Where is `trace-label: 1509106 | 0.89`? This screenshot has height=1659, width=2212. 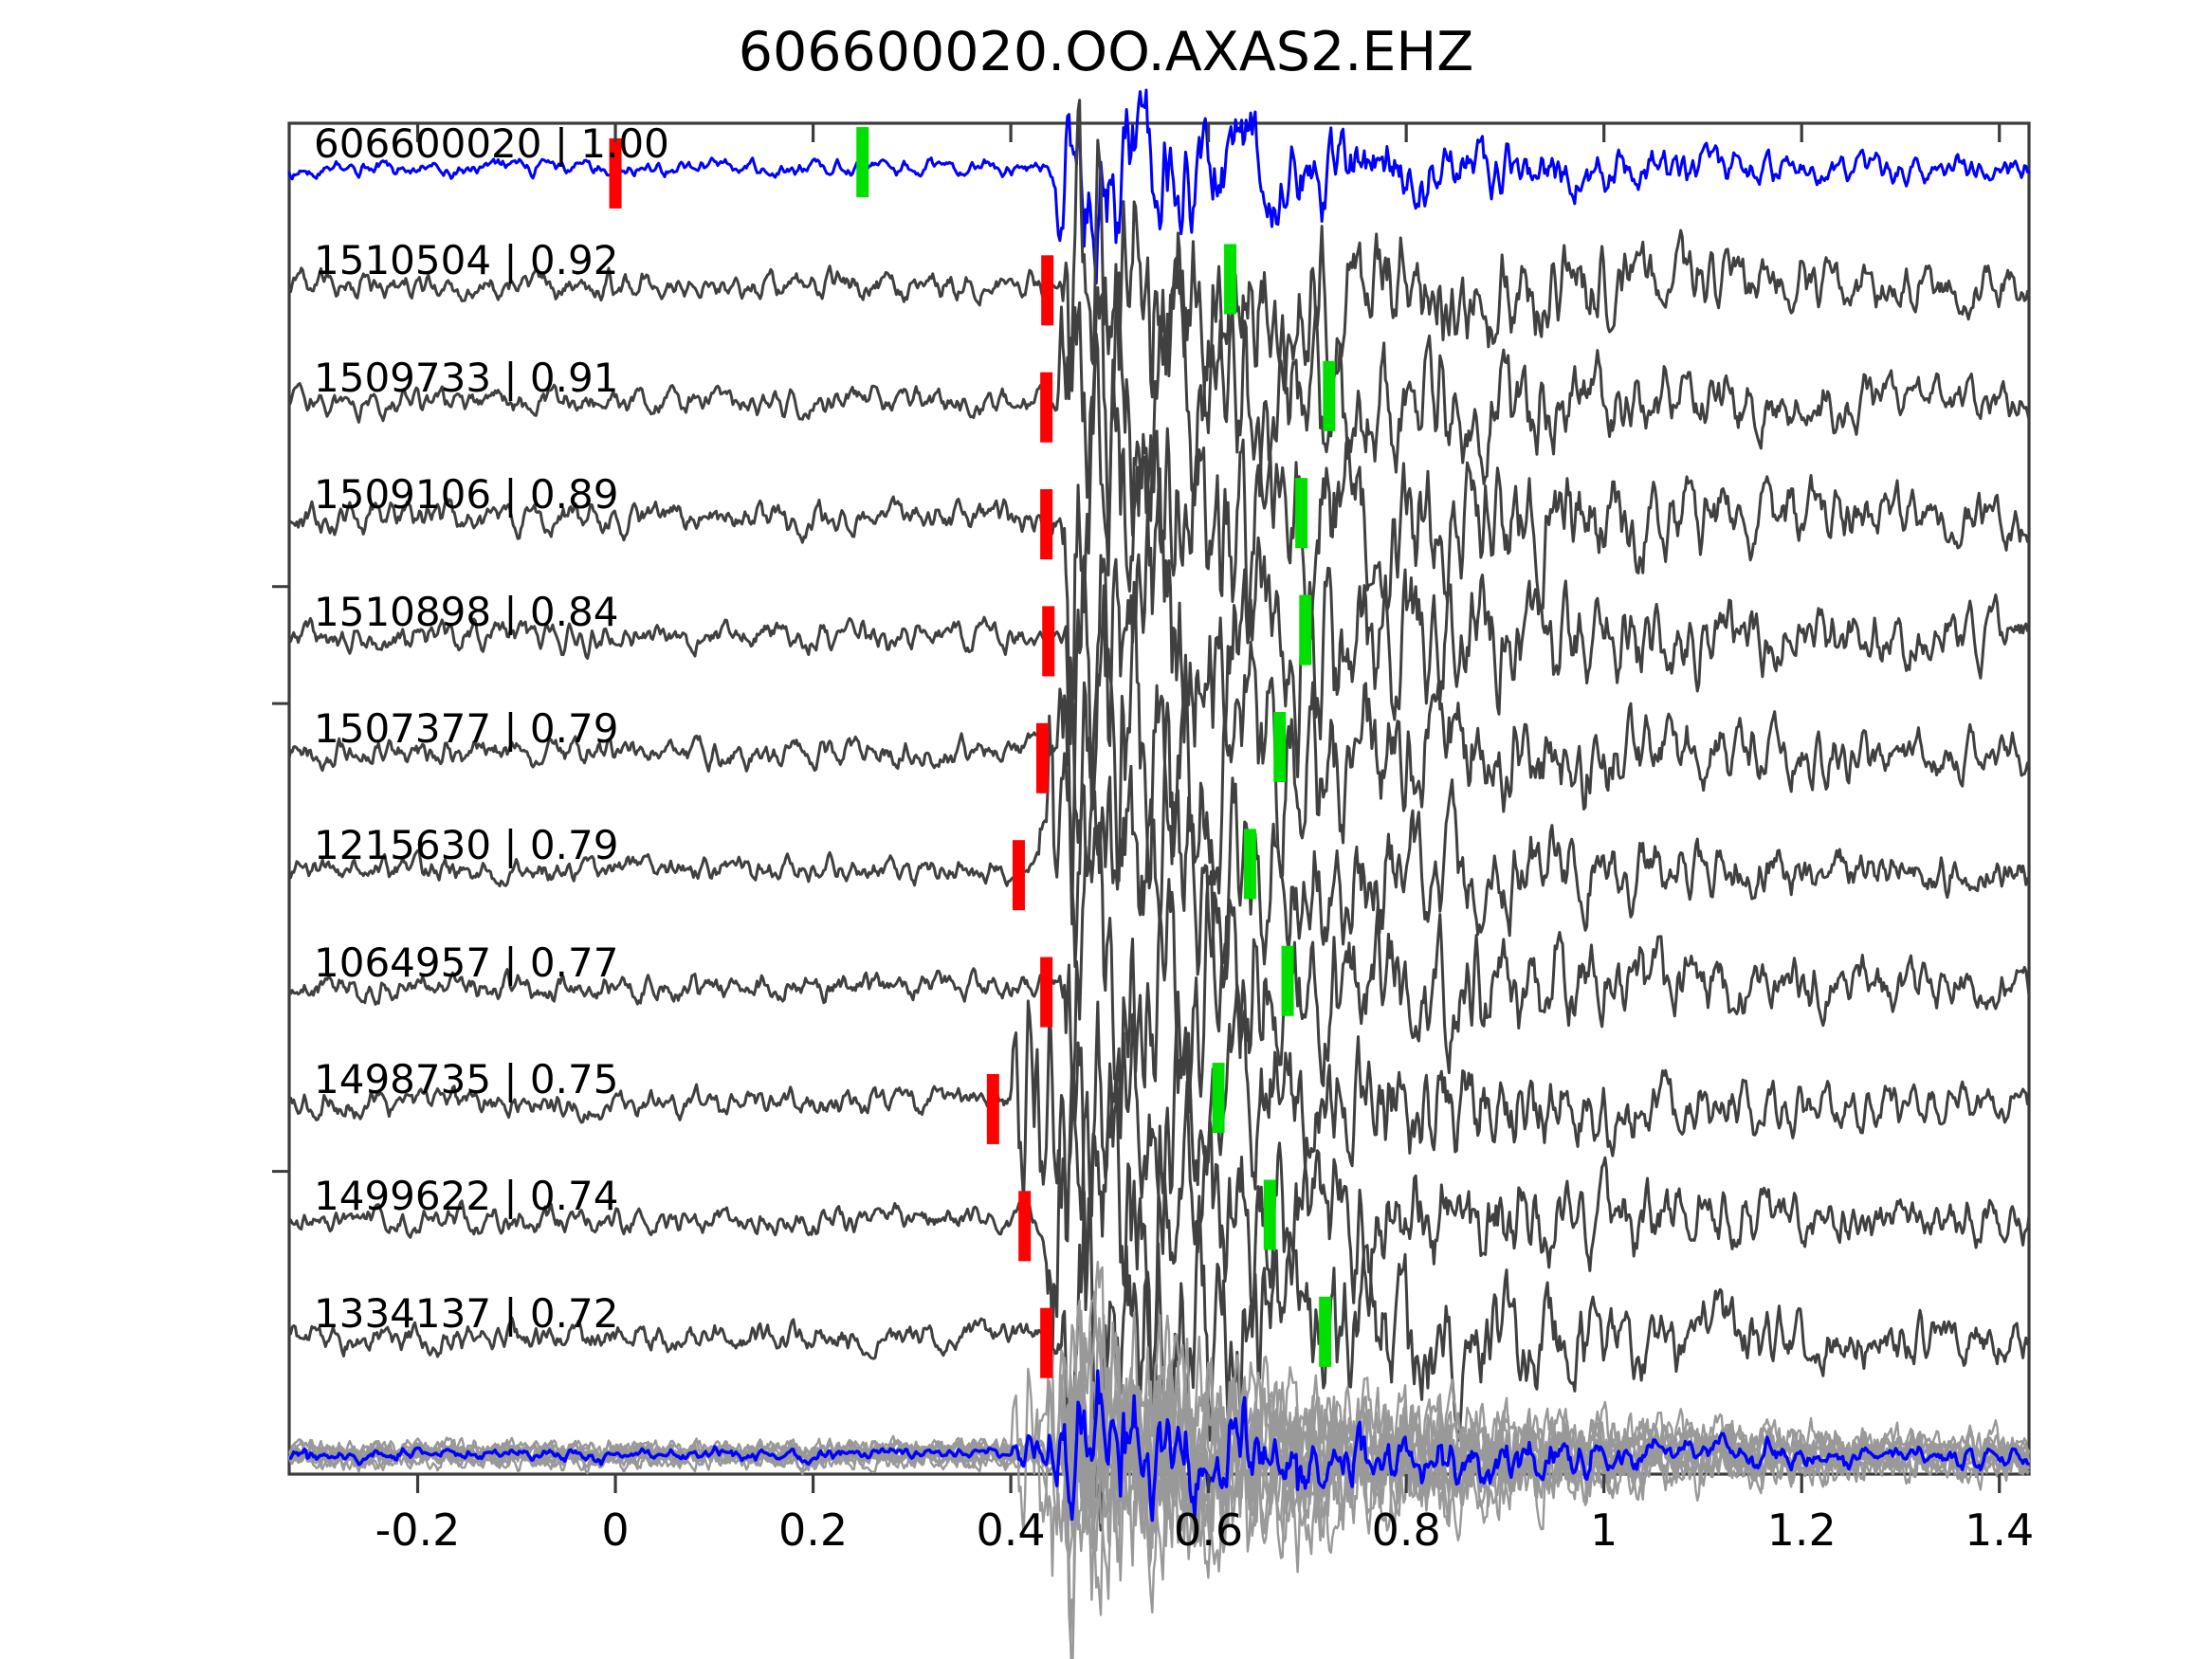
trace-label: 1509106 | 0.89 is located at coordinates (466, 495).